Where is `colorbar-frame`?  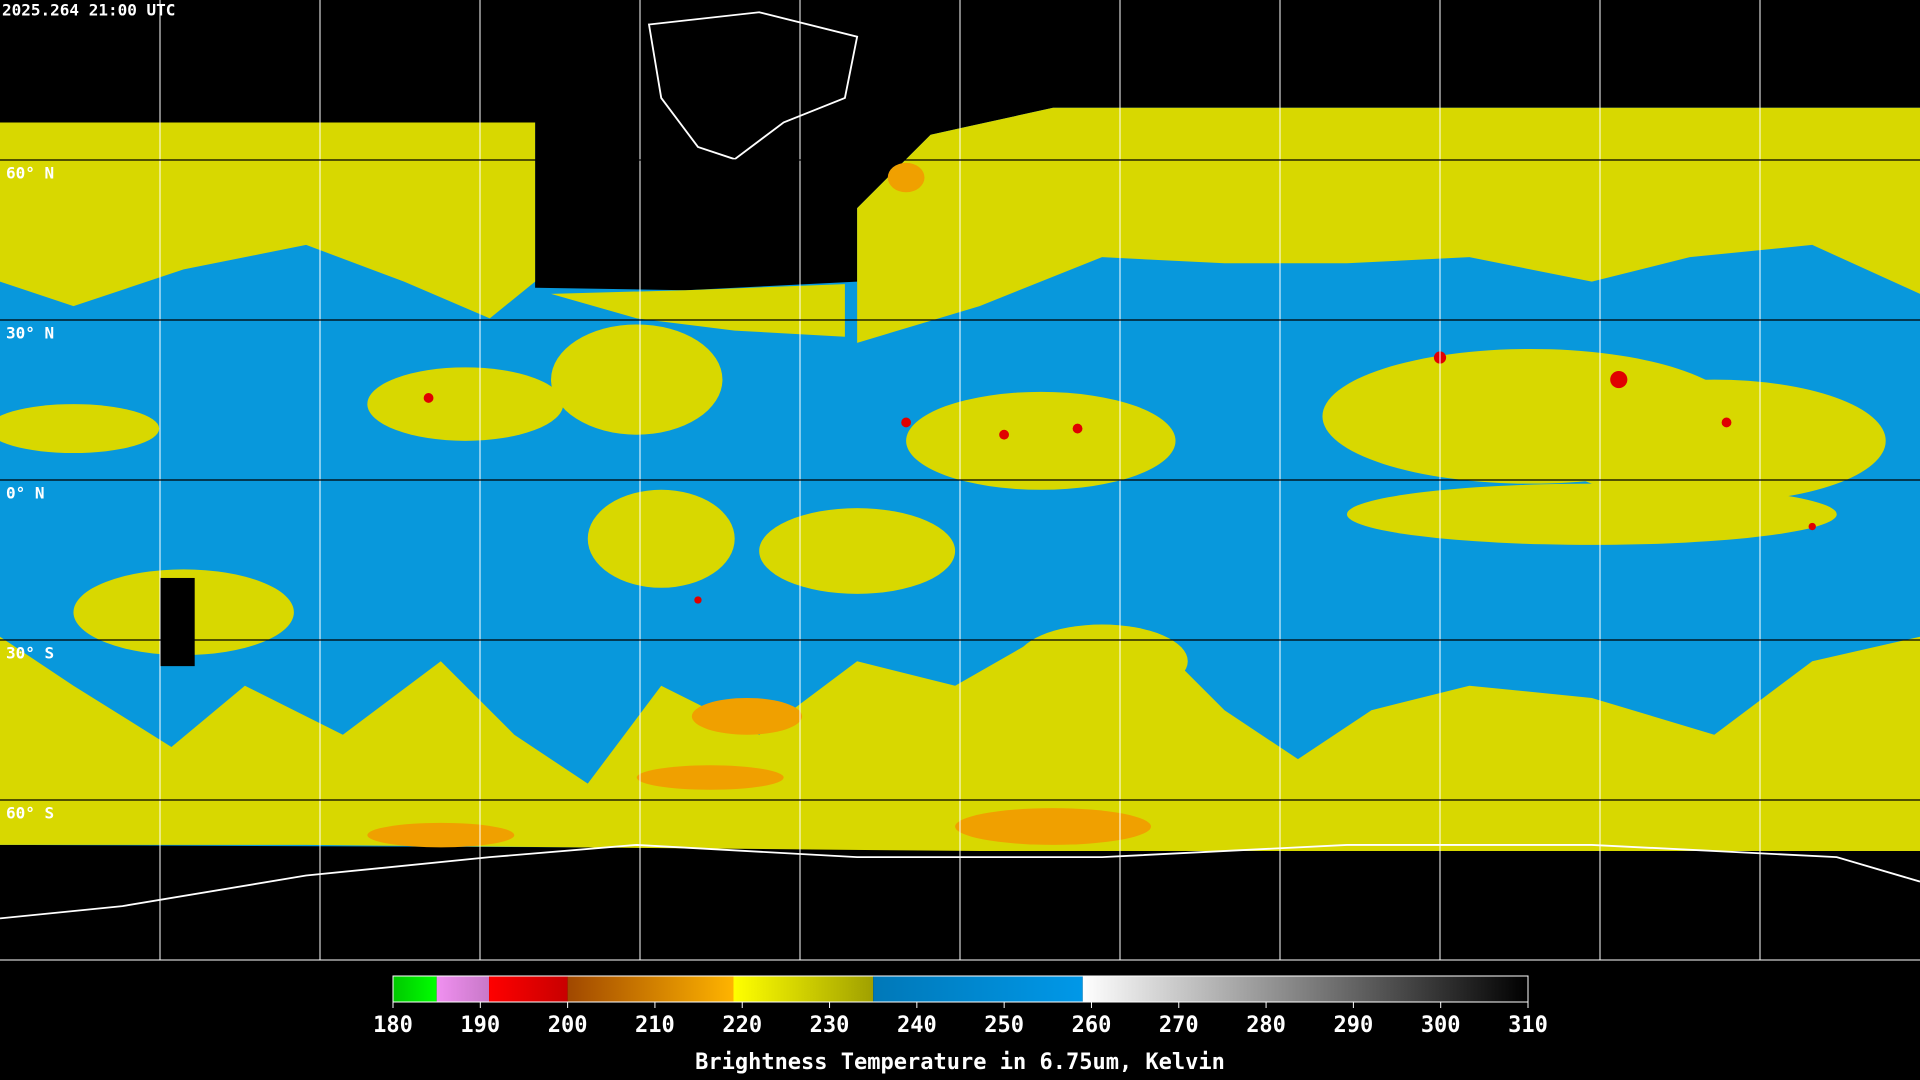 colorbar-frame is located at coordinates (960, 989).